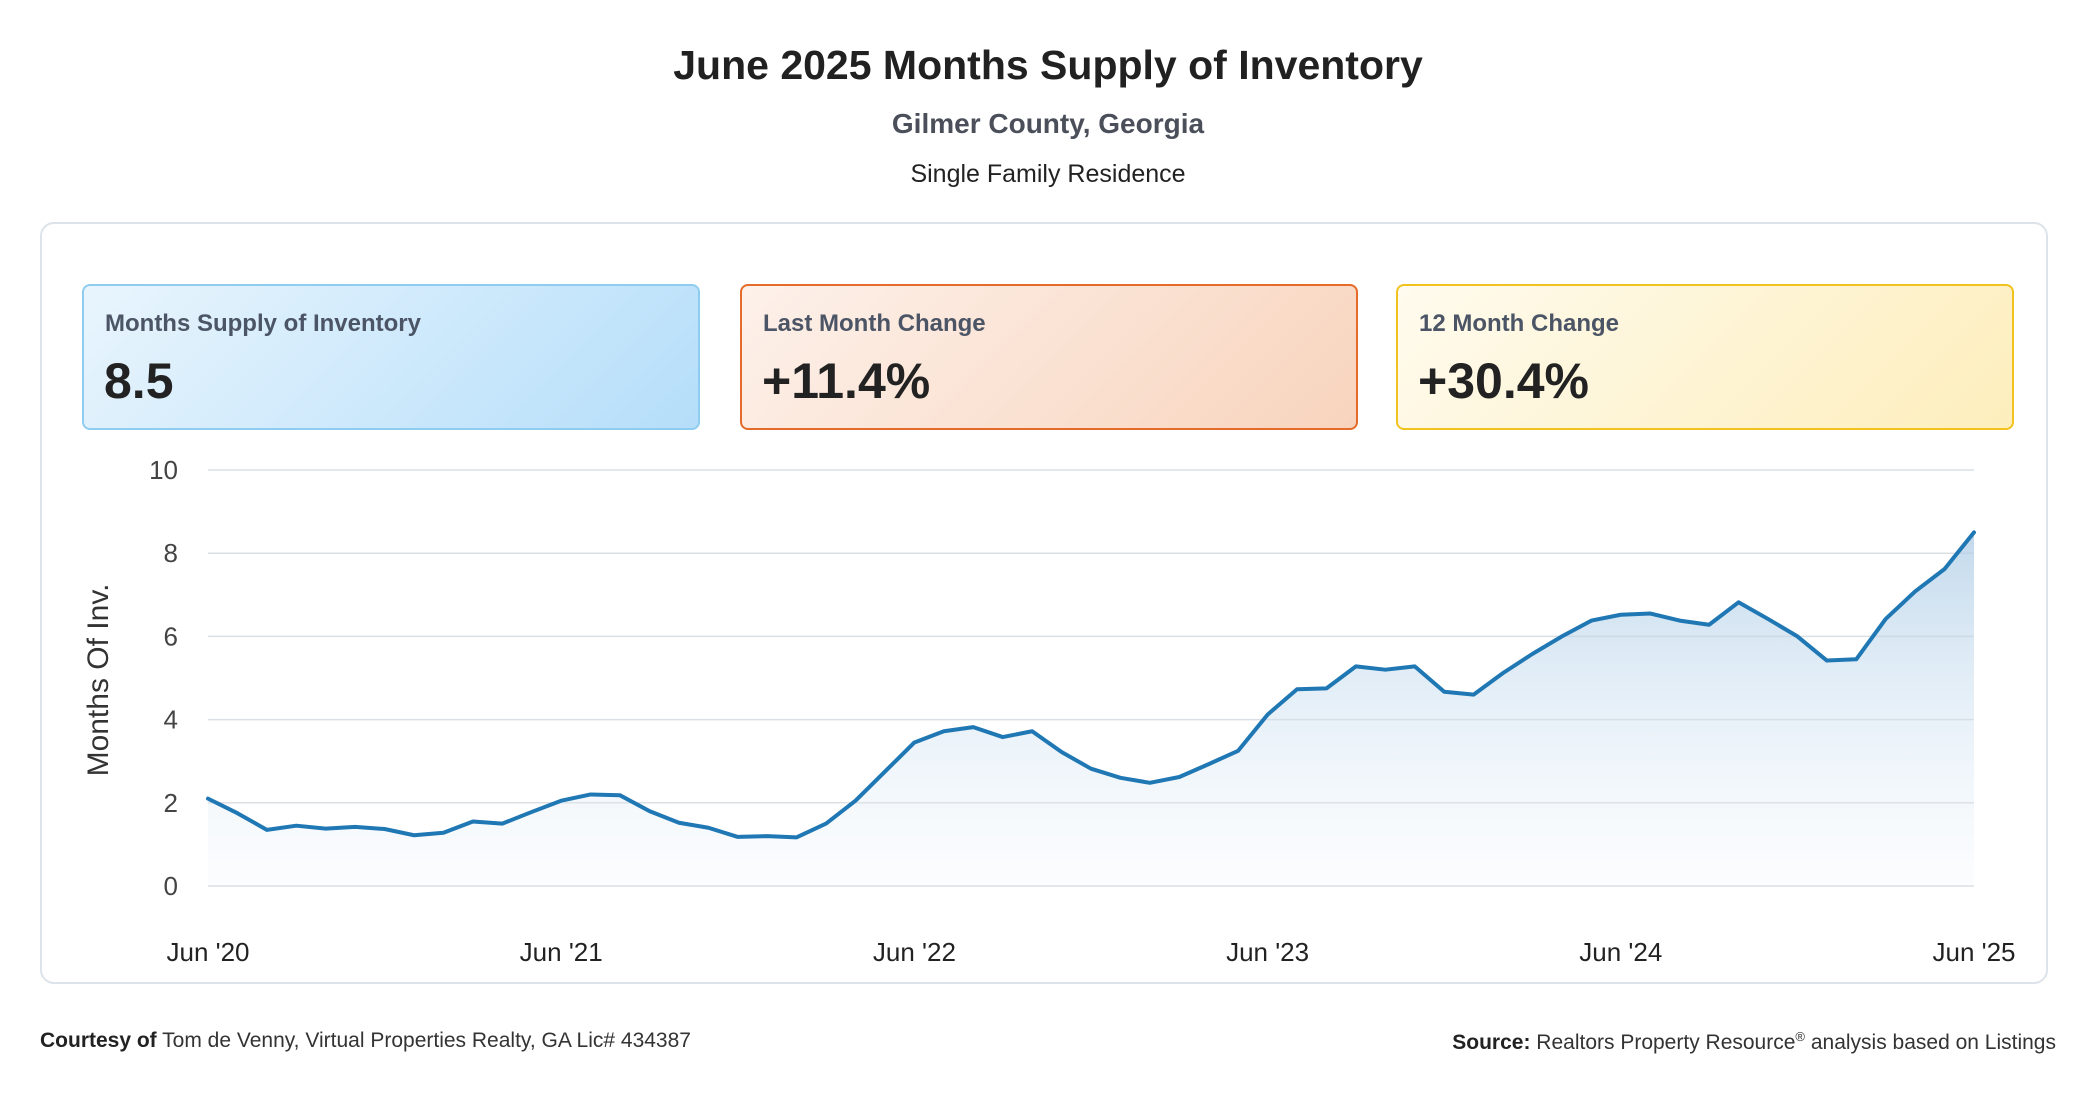  Describe the element at coordinates (1705, 357) in the screenshot. I see `twelve-month-change-card: 12 Month Change +30.4%` at that location.